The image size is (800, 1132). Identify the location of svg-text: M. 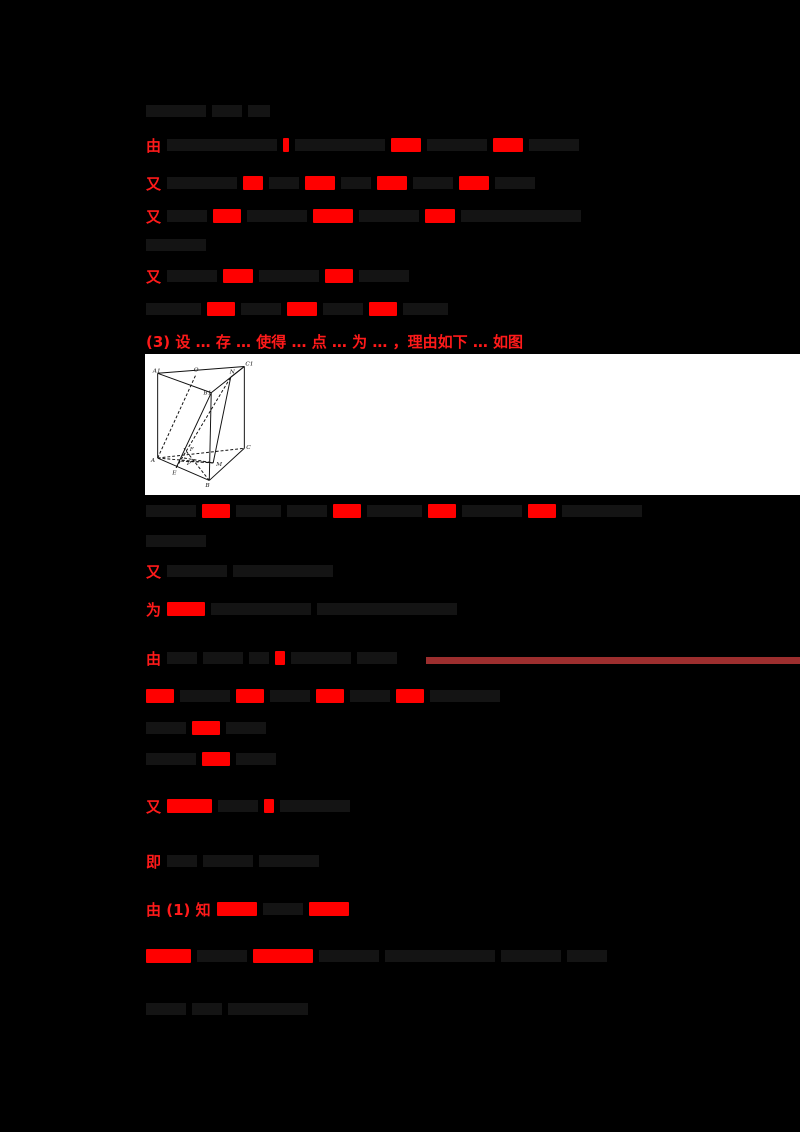
(219, 465).